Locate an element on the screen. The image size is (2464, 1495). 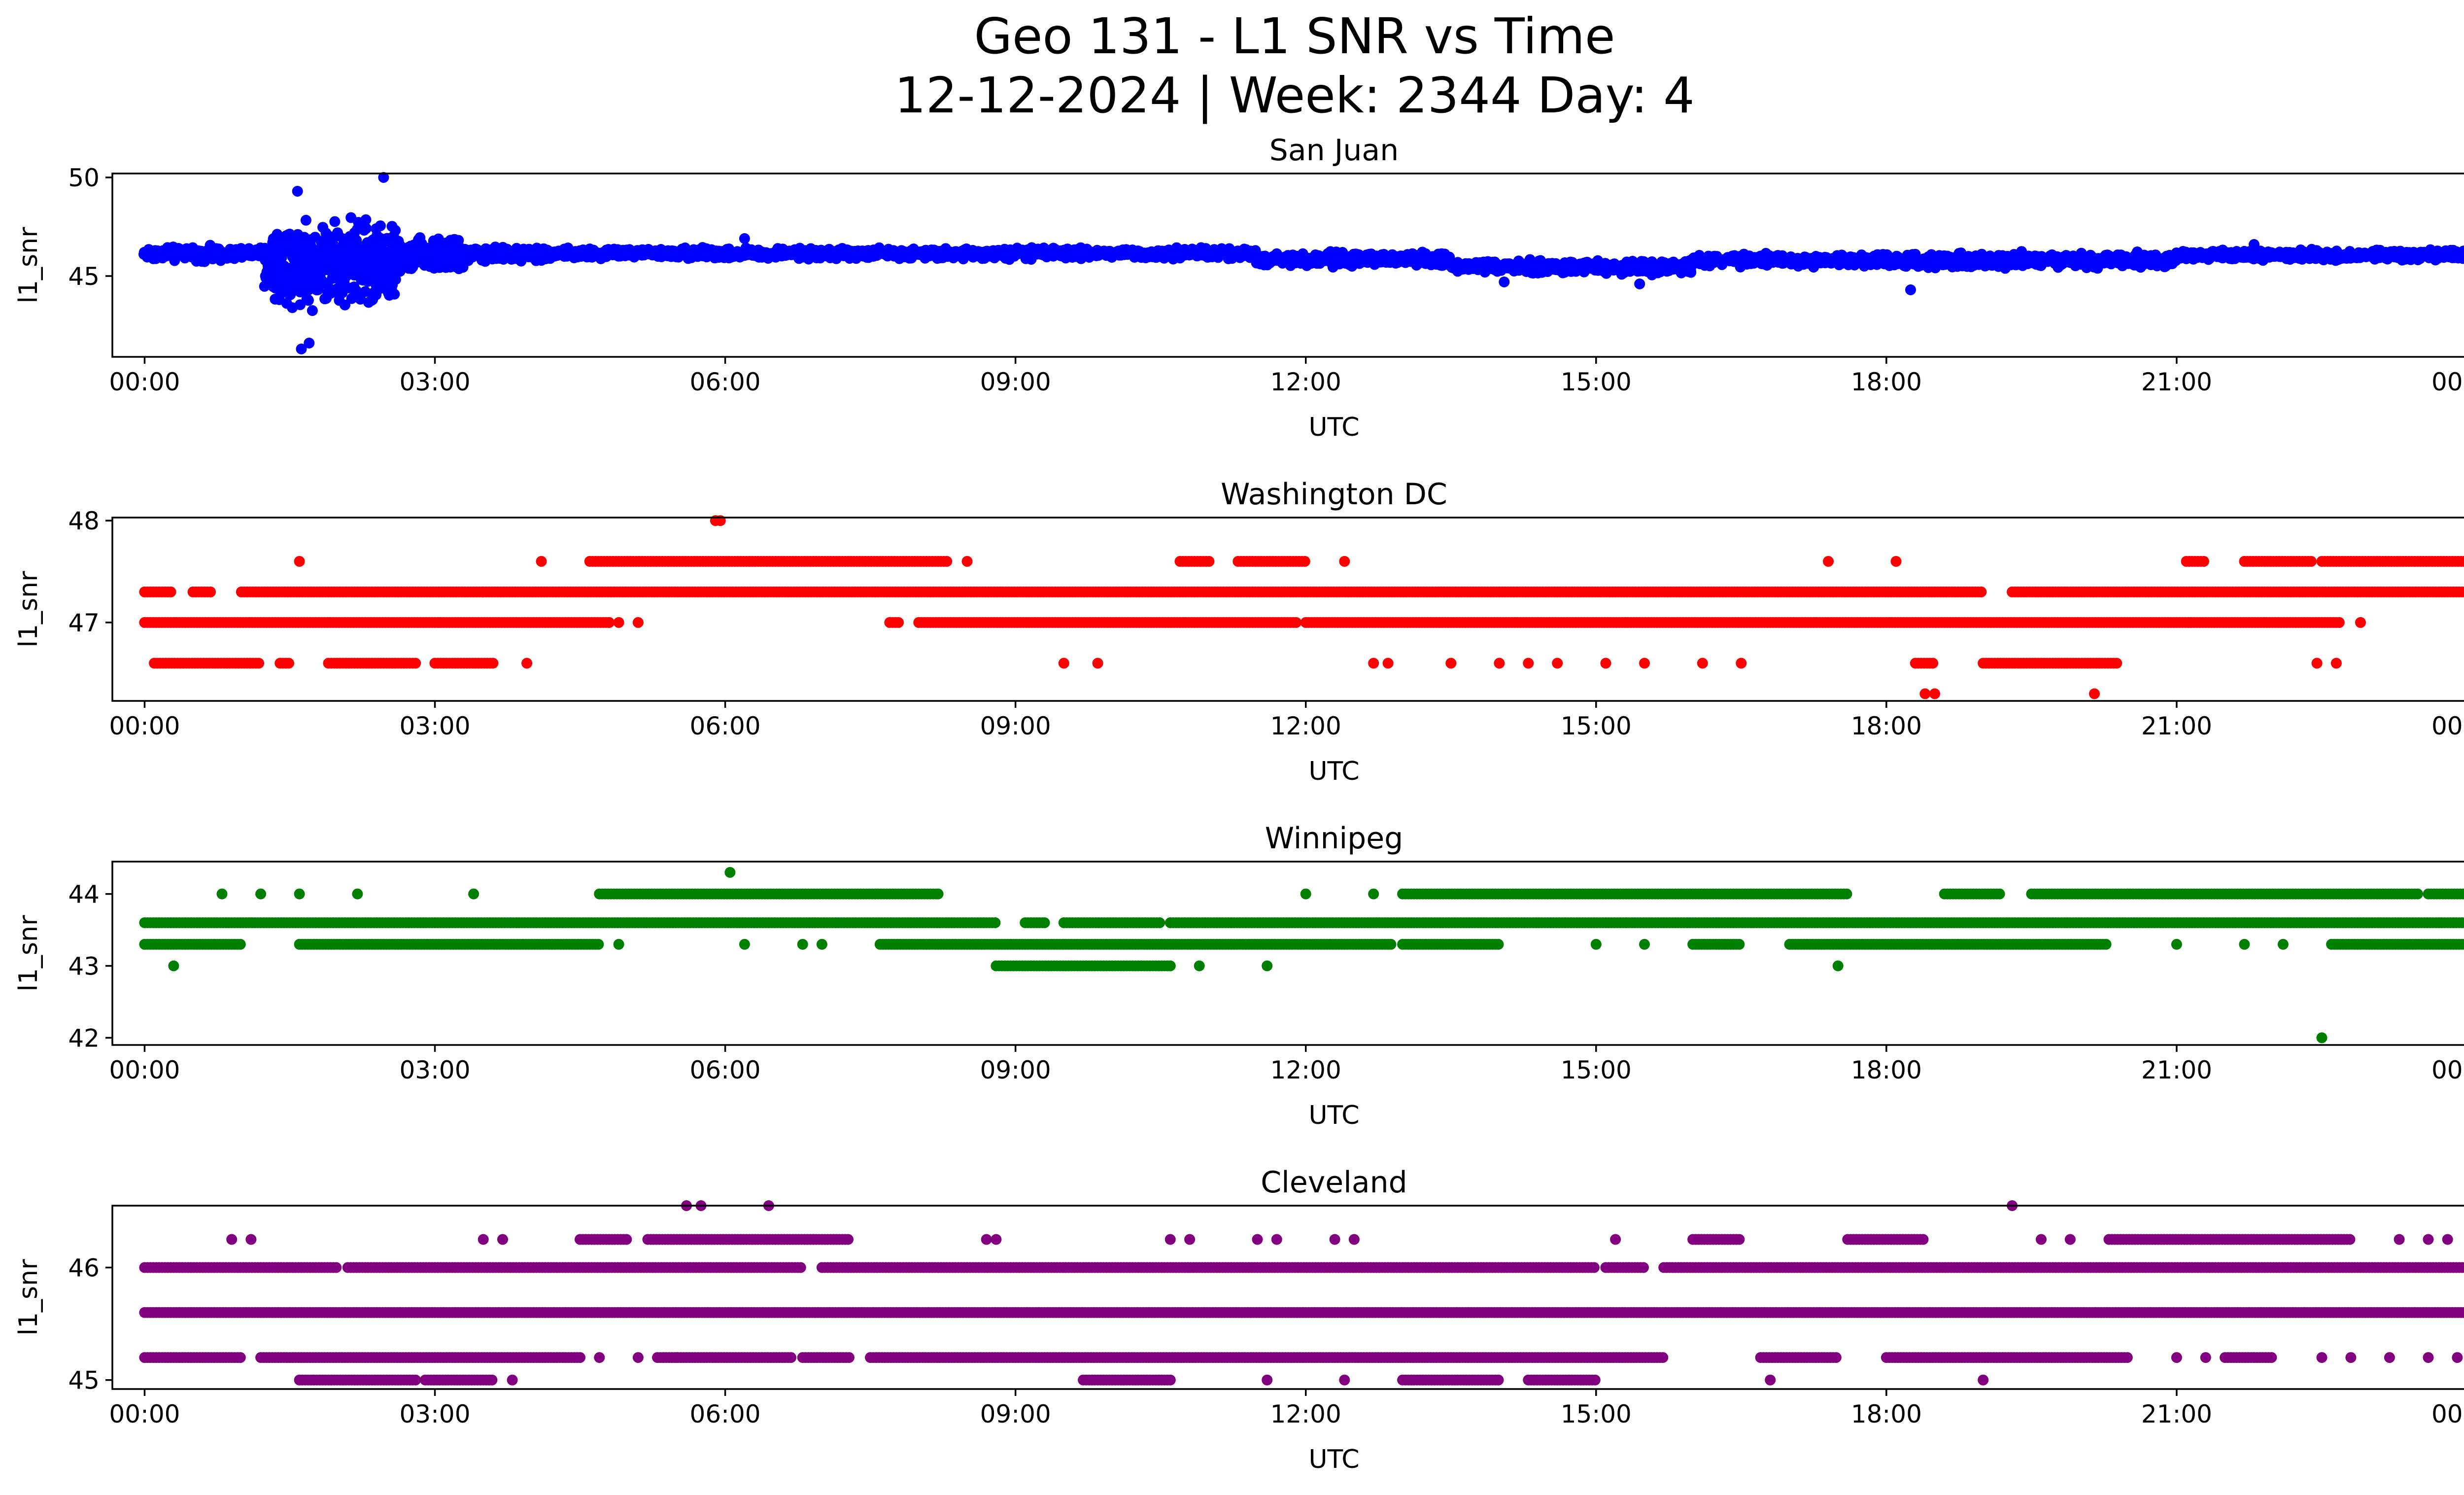
x-tick-label: 09:00 is located at coordinates (1015, 382).